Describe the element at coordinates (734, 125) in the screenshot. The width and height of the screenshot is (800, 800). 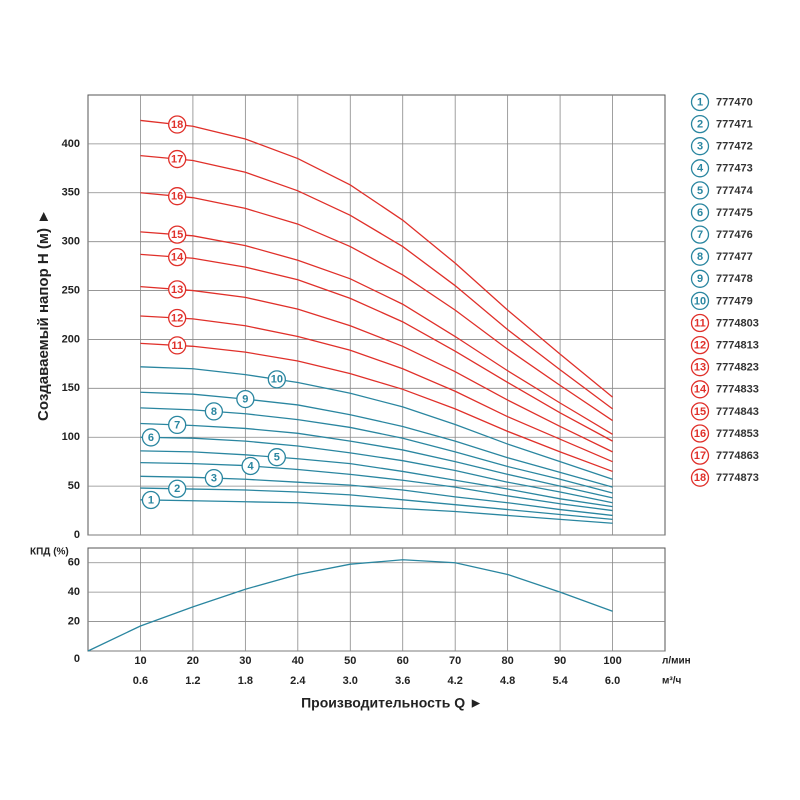
I see `legend-label: 777471` at that location.